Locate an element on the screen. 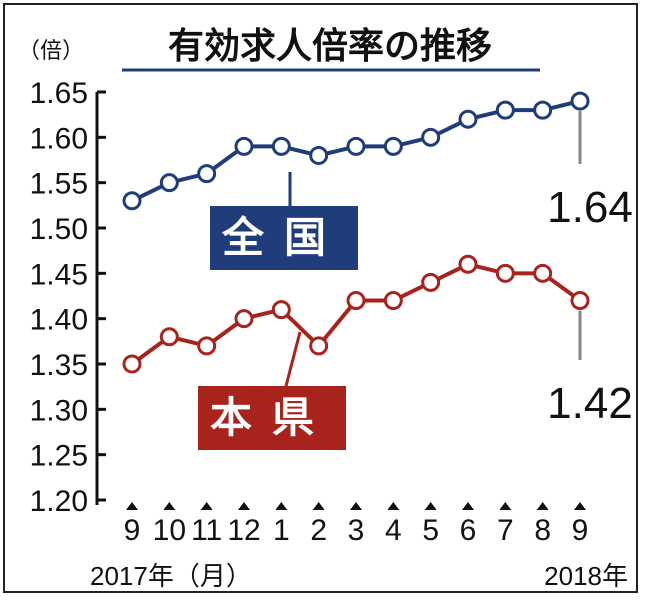 The height and width of the screenshot is (600, 645). x-tick-label: 6 is located at coordinates (468, 530).